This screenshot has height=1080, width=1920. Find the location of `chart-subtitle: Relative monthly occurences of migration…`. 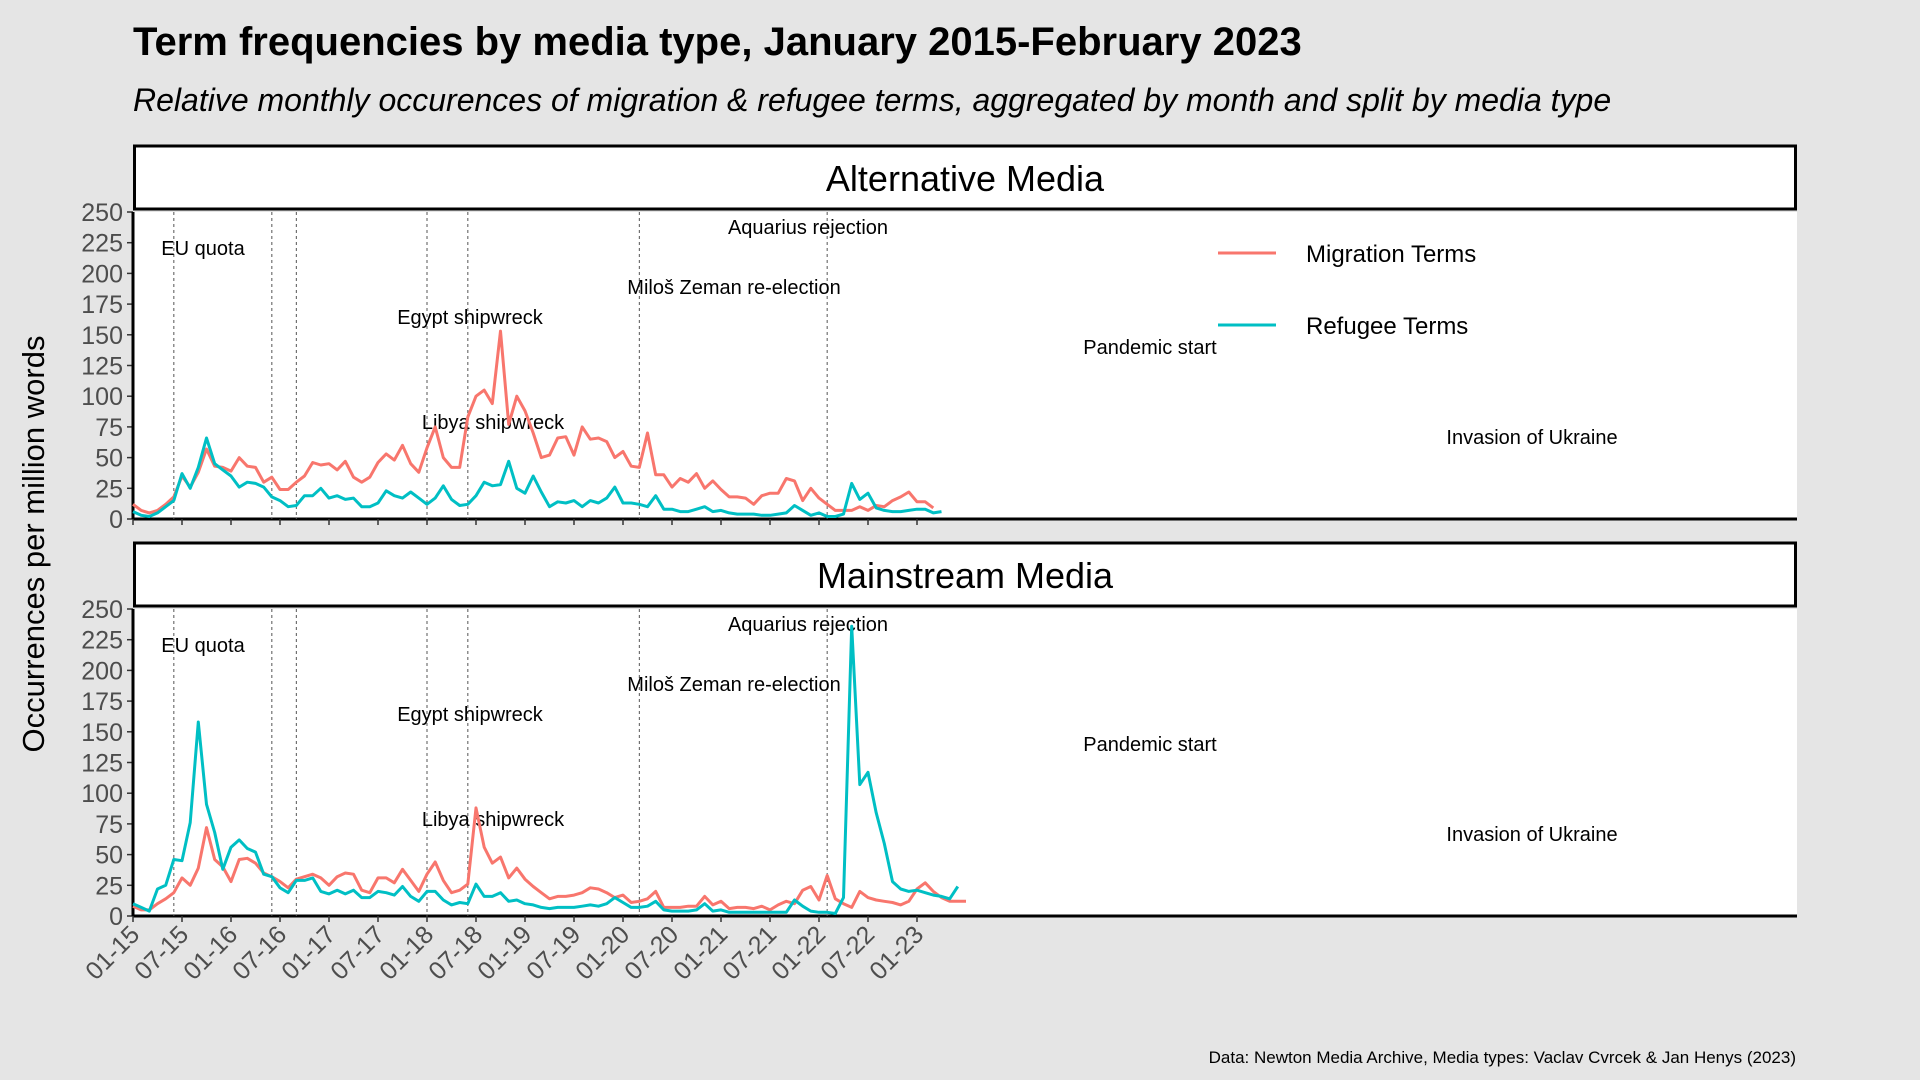

chart-subtitle: Relative monthly occurences of migration… is located at coordinates (872, 100).